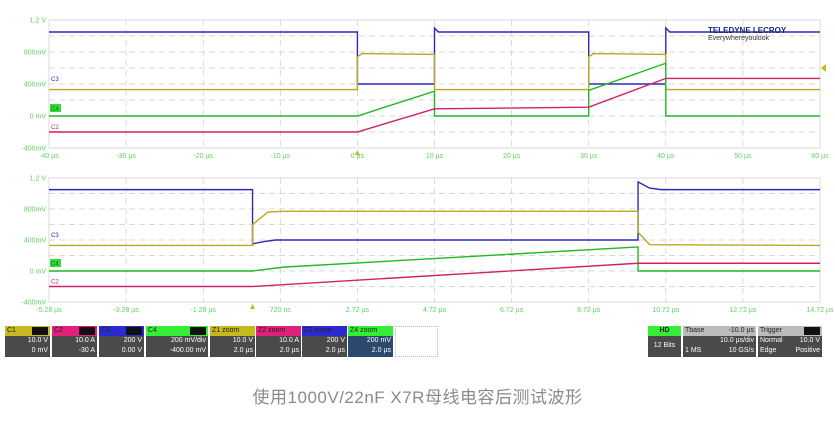 This screenshot has height=425, width=835. What do you see at coordinates (589, 156) in the screenshot?
I see `x-tick-label: 30 µs` at bounding box center [589, 156].